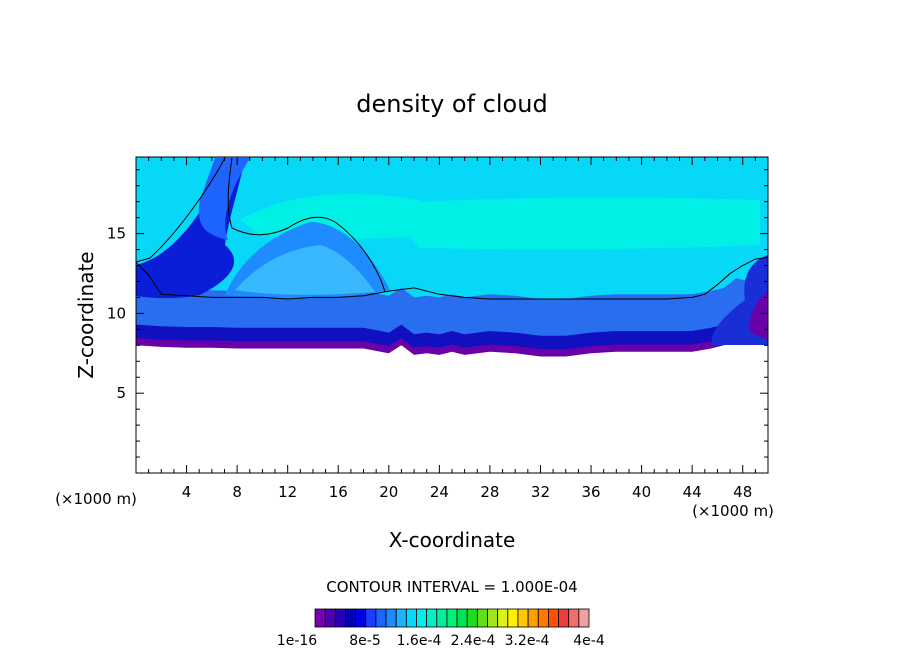 This screenshot has width=904, height=654. What do you see at coordinates (489, 492) in the screenshot?
I see `x-tick-label: 28` at bounding box center [489, 492].